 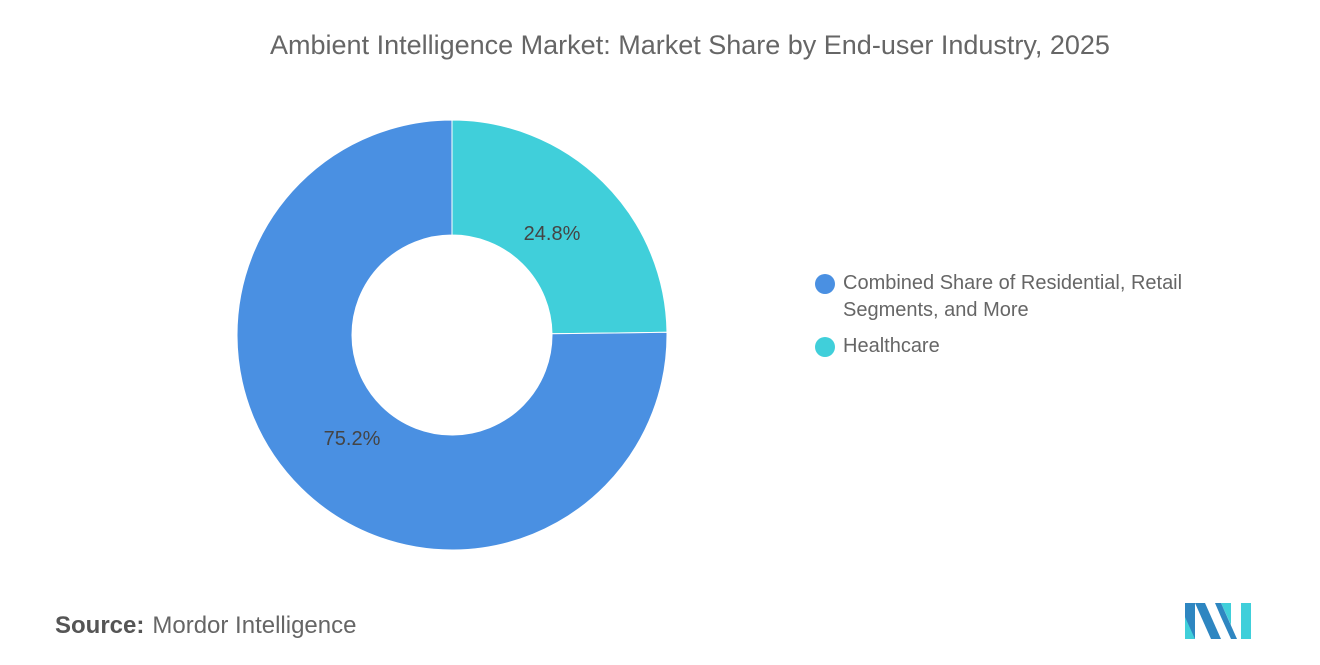 What do you see at coordinates (552, 234) in the screenshot?
I see `data-label: 24.8%` at bounding box center [552, 234].